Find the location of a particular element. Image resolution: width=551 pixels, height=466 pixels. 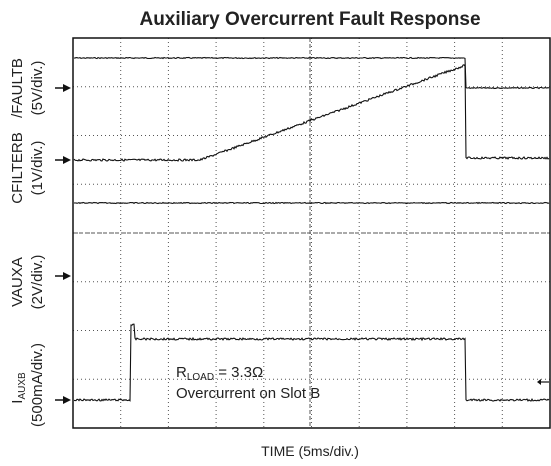

title: Auxiliary Overcurrent Fault Response is located at coordinates (309, 19).